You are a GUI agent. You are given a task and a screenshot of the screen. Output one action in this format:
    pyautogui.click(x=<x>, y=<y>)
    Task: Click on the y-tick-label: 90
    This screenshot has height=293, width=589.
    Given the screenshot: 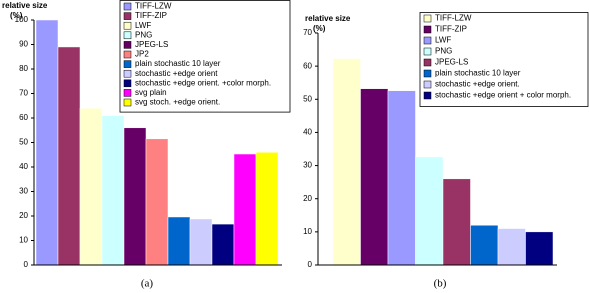 What is the action you would take?
    pyautogui.click(x=23, y=44)
    